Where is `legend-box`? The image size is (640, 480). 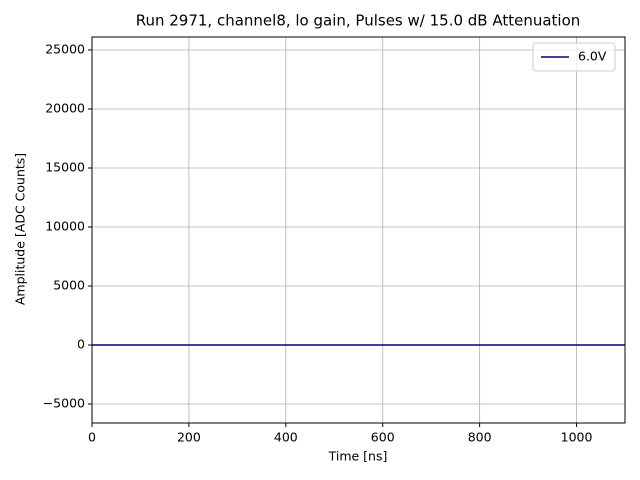
legend-box is located at coordinates (574, 57).